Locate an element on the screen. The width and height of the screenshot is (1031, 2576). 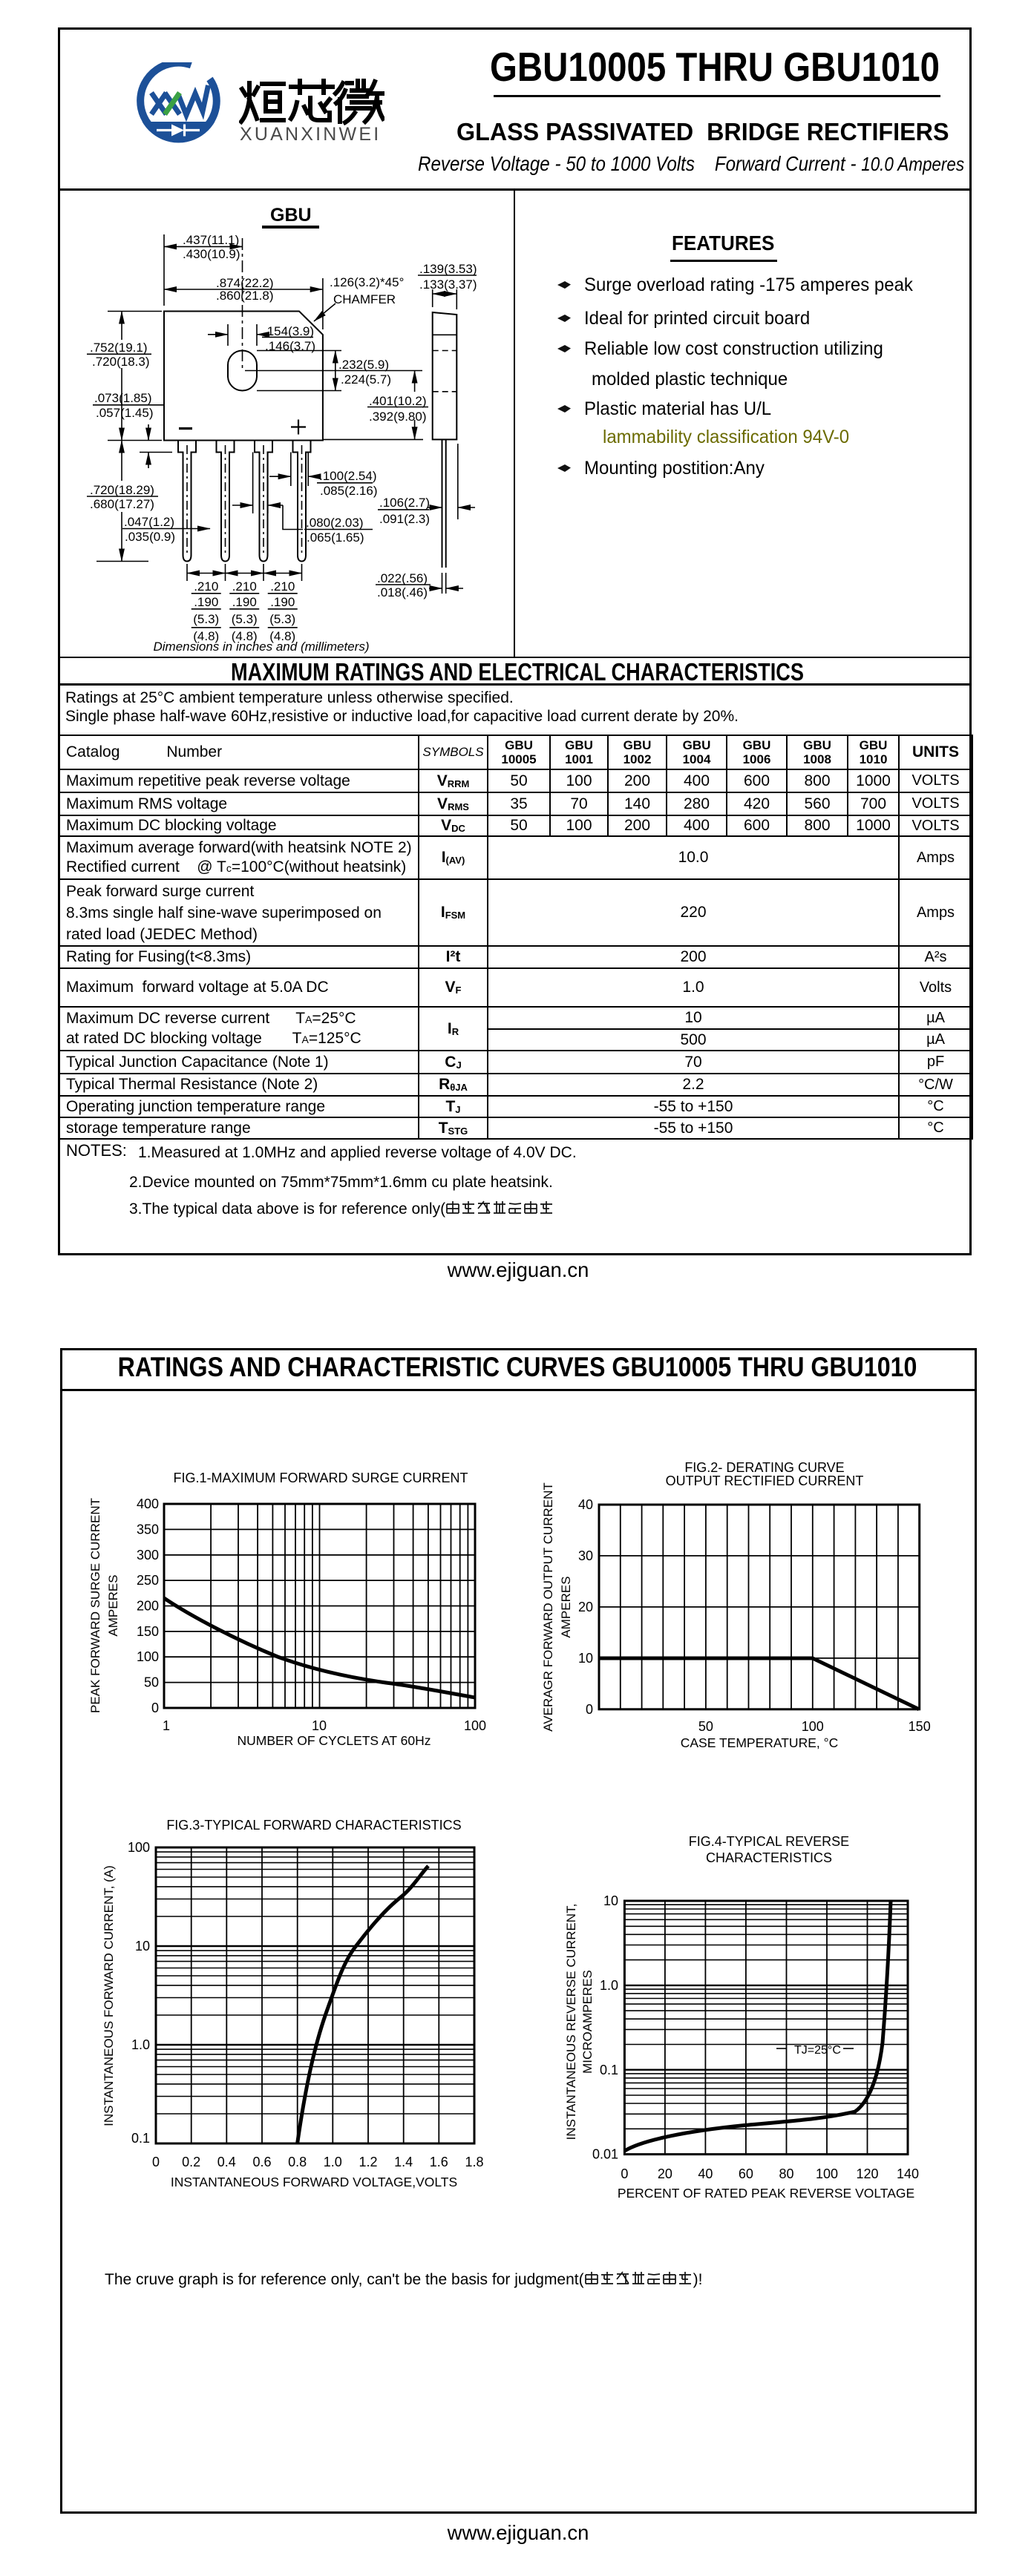
svg-text: .720(18.3) is located at coordinates (121, 362).